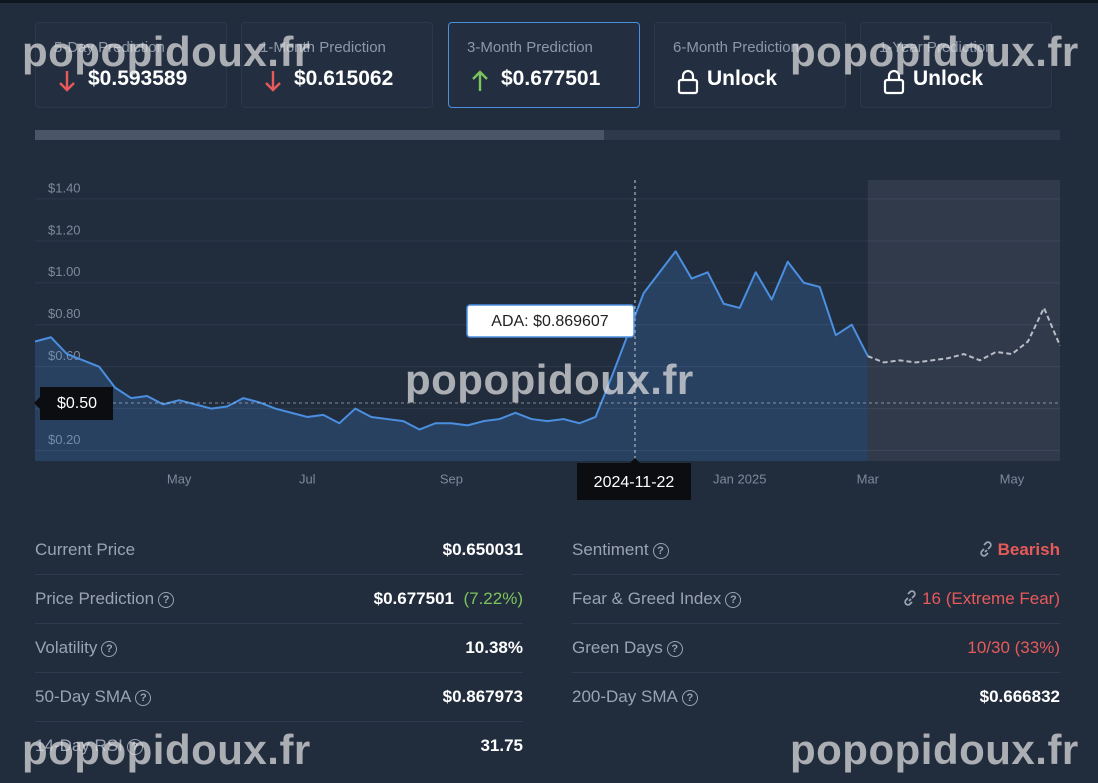  What do you see at coordinates (482, 549) in the screenshot?
I see `stat-value: $0.650031` at bounding box center [482, 549].